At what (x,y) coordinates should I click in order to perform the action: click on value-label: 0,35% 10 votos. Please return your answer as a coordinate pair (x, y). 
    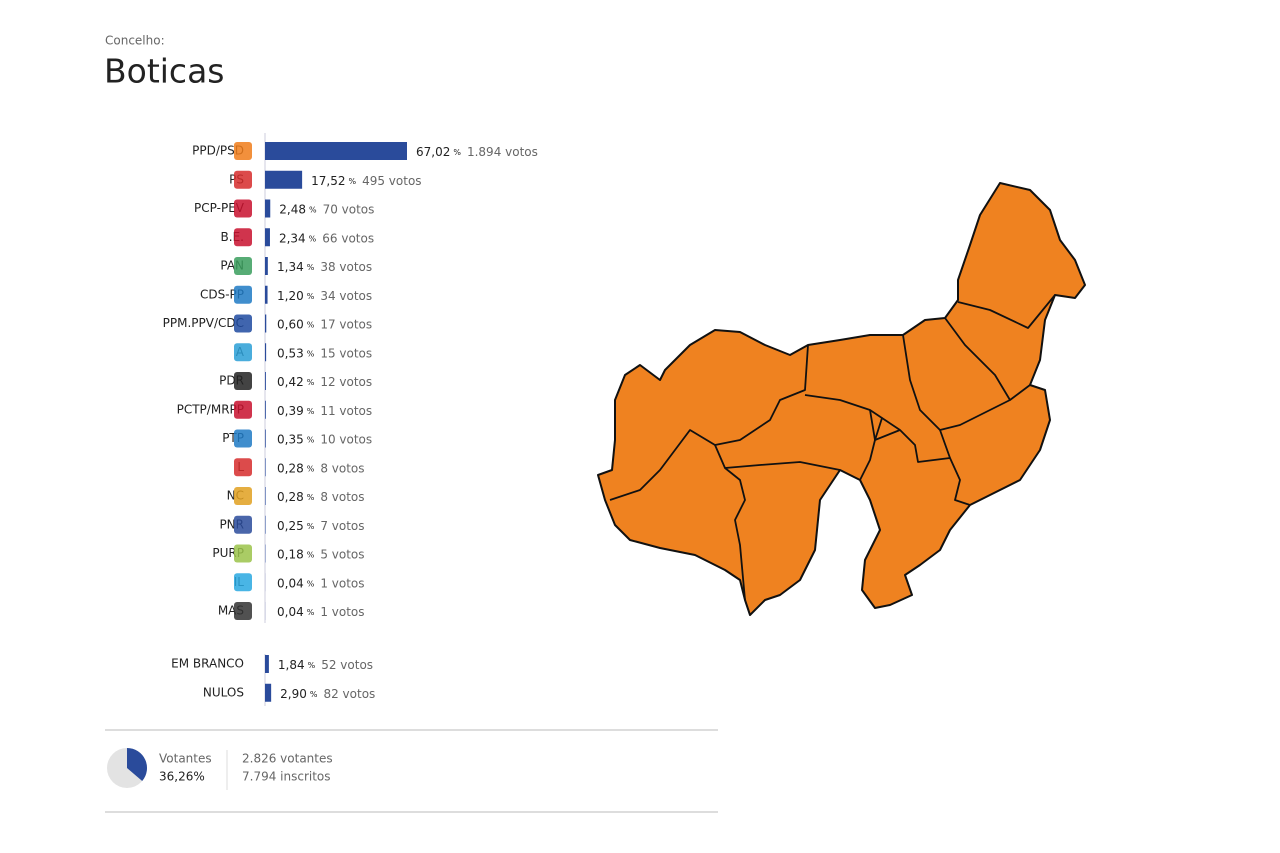
    Looking at the image, I should click on (324, 439).